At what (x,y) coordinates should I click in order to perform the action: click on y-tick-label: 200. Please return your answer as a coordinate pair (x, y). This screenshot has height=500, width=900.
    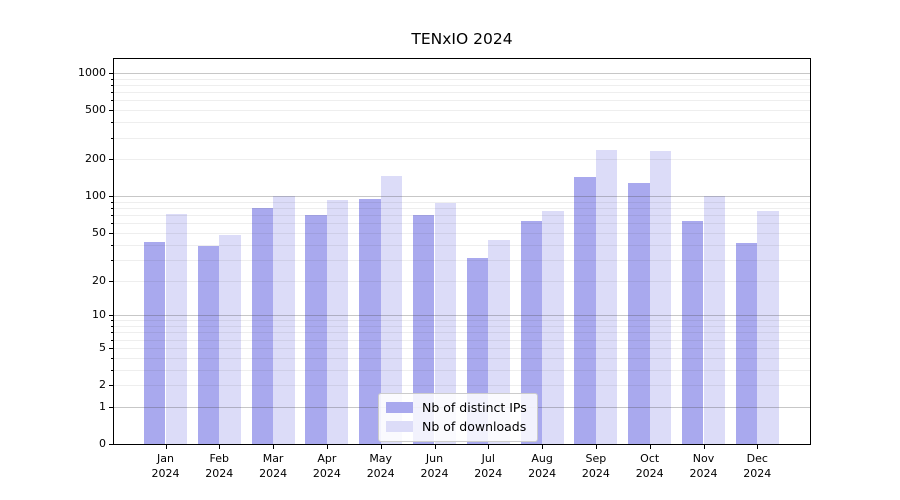
    Looking at the image, I should click on (95, 159).